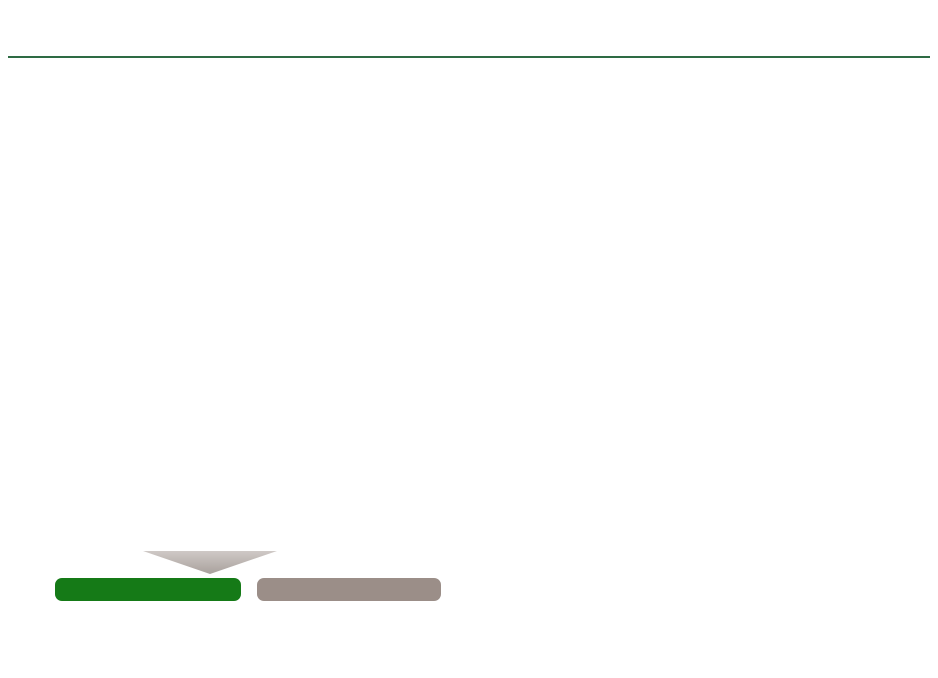 The width and height of the screenshot is (938, 678). What do you see at coordinates (359, 615) in the screenshot?
I see `conclusion-note-right` at bounding box center [359, 615].